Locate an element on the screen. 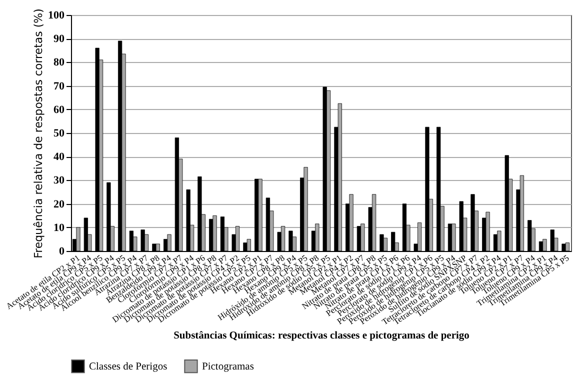 The height and width of the screenshot is (374, 581). y-tick-label: 80 is located at coordinates (59, 62).